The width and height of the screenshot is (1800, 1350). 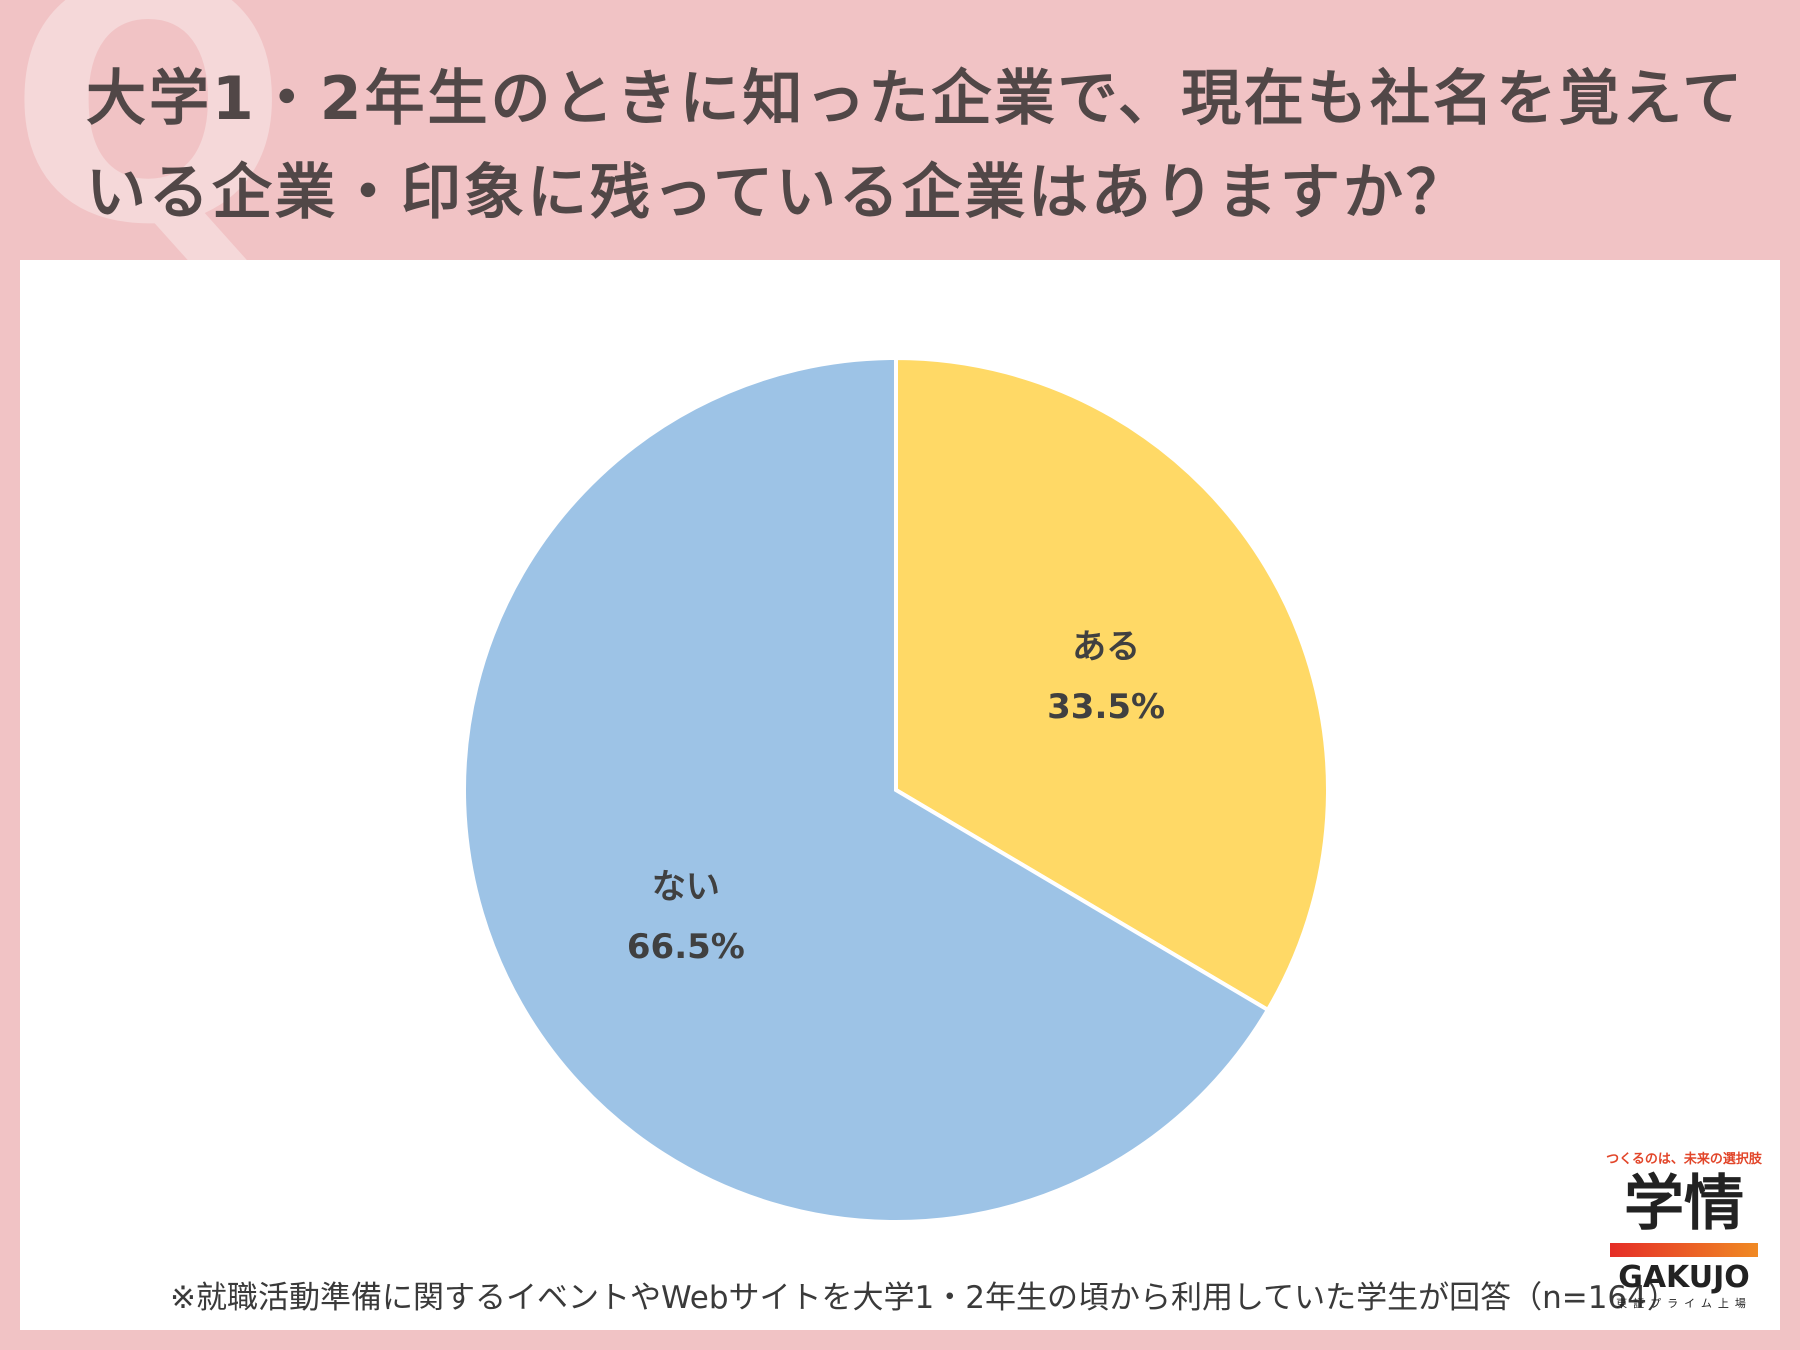 What do you see at coordinates (148, 148) in the screenshot?
I see `decorative-q-letter: Q` at bounding box center [148, 148].